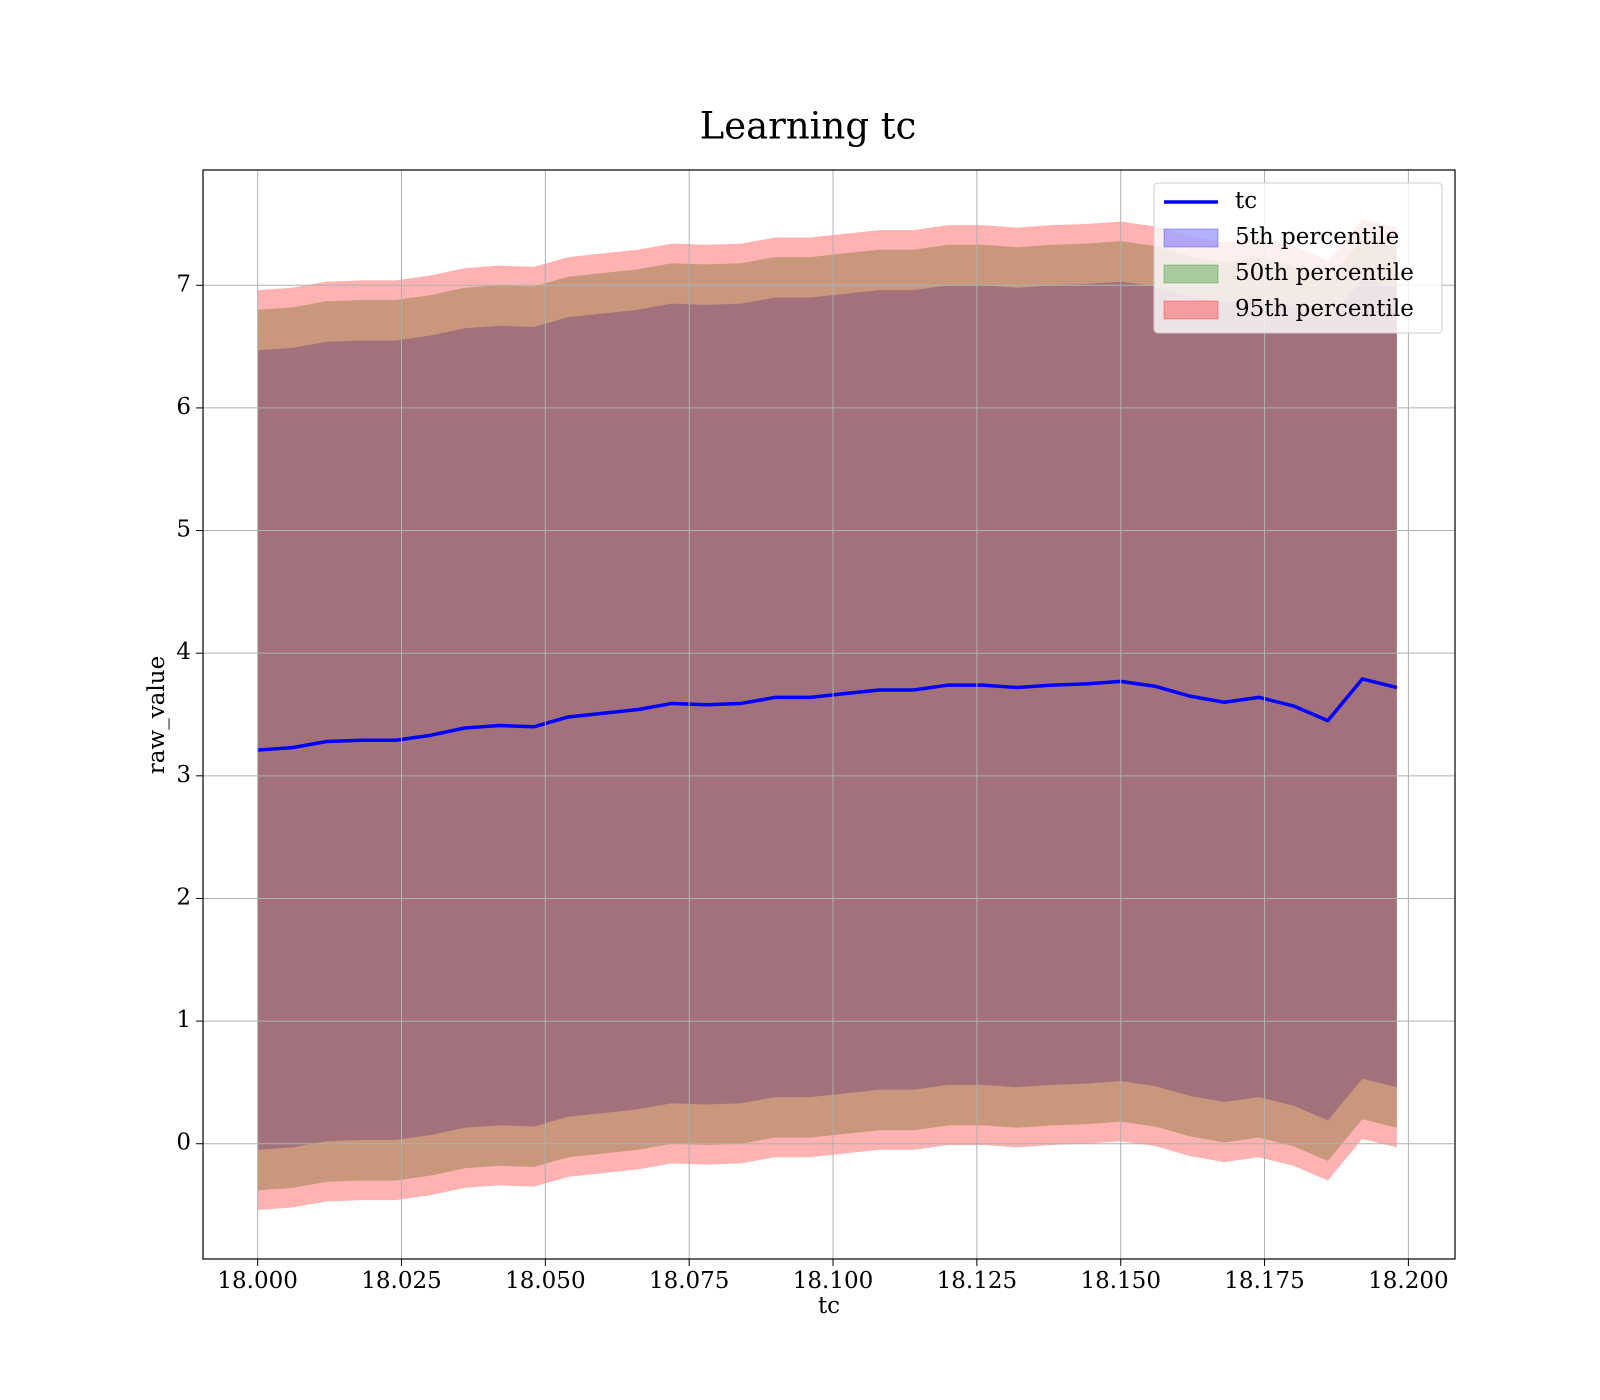 This screenshot has height=1400, width=1600. Describe the element at coordinates (1264, 1281) in the screenshot. I see `x-tick-label: 18.175` at that location.